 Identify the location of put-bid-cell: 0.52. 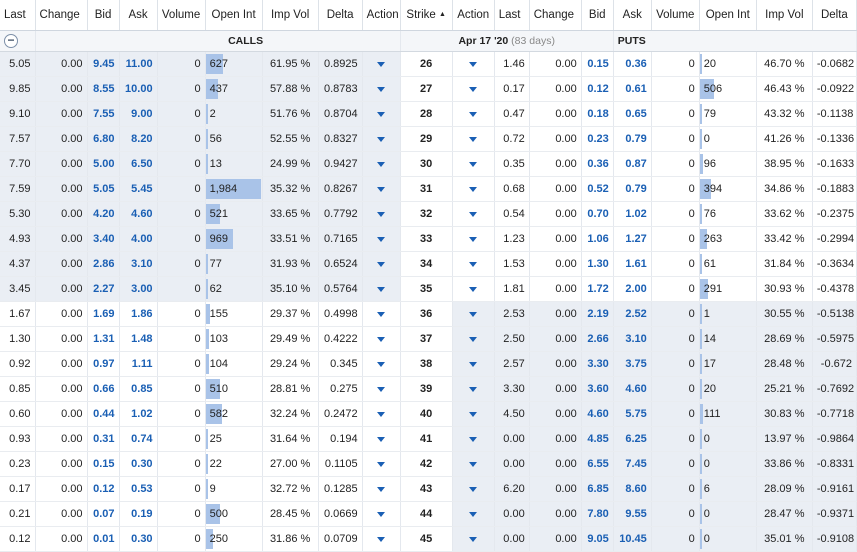
(597, 189).